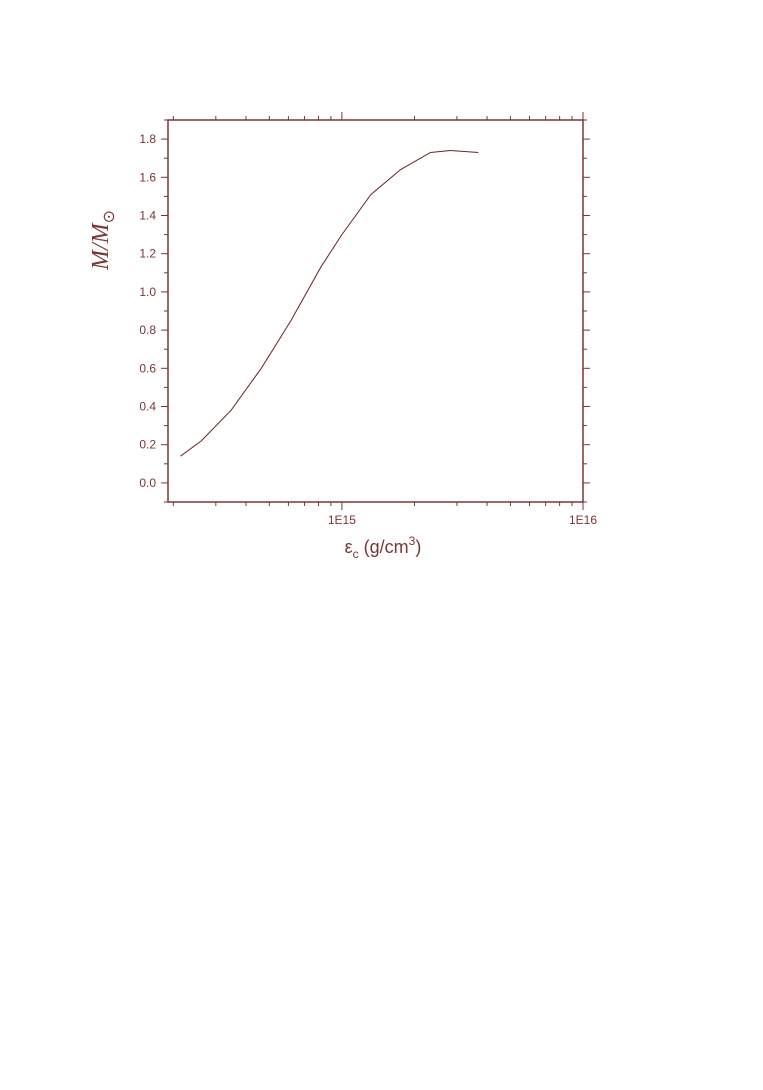 The image size is (763, 1090). What do you see at coordinates (349, 547) in the screenshot?
I see `x-label-part: ε` at bounding box center [349, 547].